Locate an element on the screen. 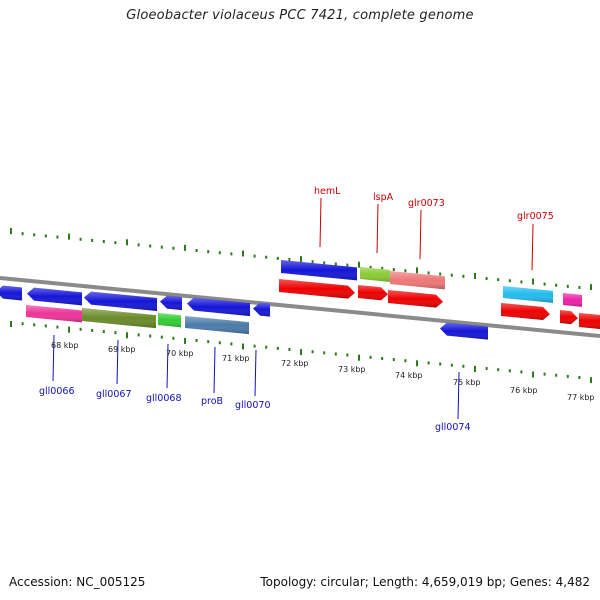 The height and width of the screenshot is (600, 600). tick-label: 74 kbp is located at coordinates (409, 375).